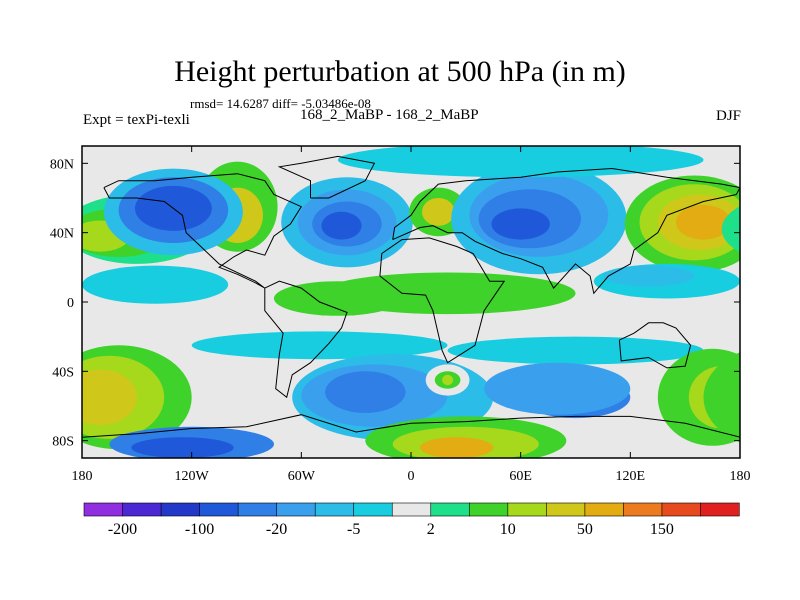  Describe the element at coordinates (319, 345) in the screenshot. I see `contour-sh-cyan-band` at that location.